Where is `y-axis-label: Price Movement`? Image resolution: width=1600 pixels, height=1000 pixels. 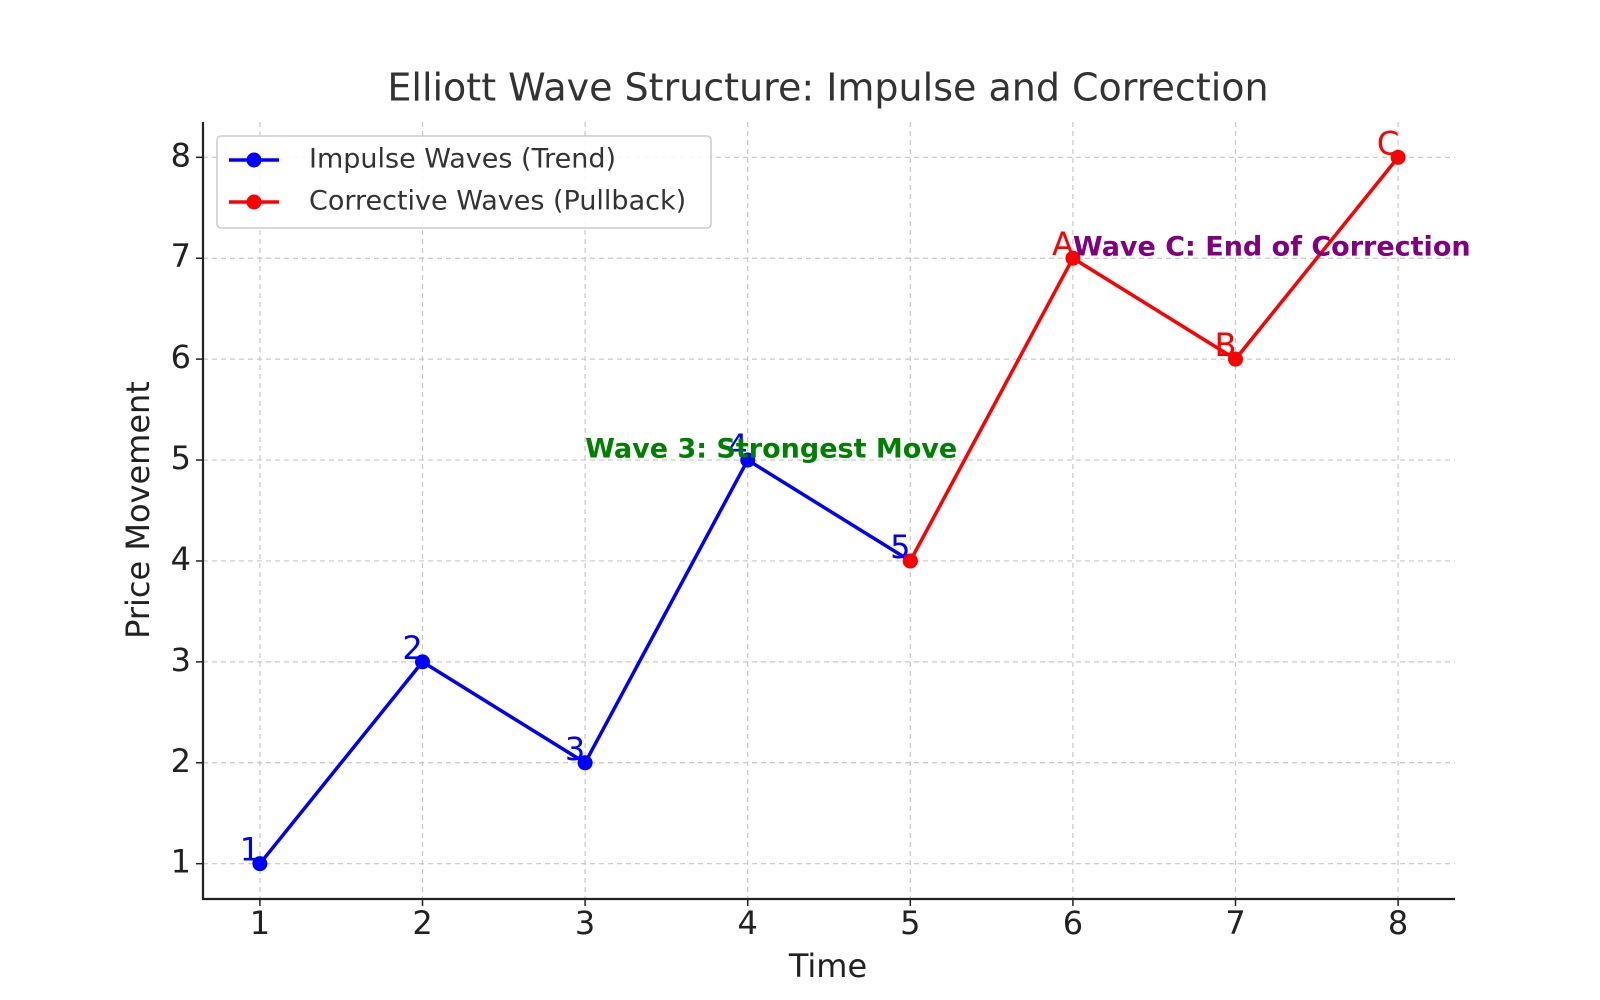 y-axis-label: Price Movement is located at coordinates (138, 510).